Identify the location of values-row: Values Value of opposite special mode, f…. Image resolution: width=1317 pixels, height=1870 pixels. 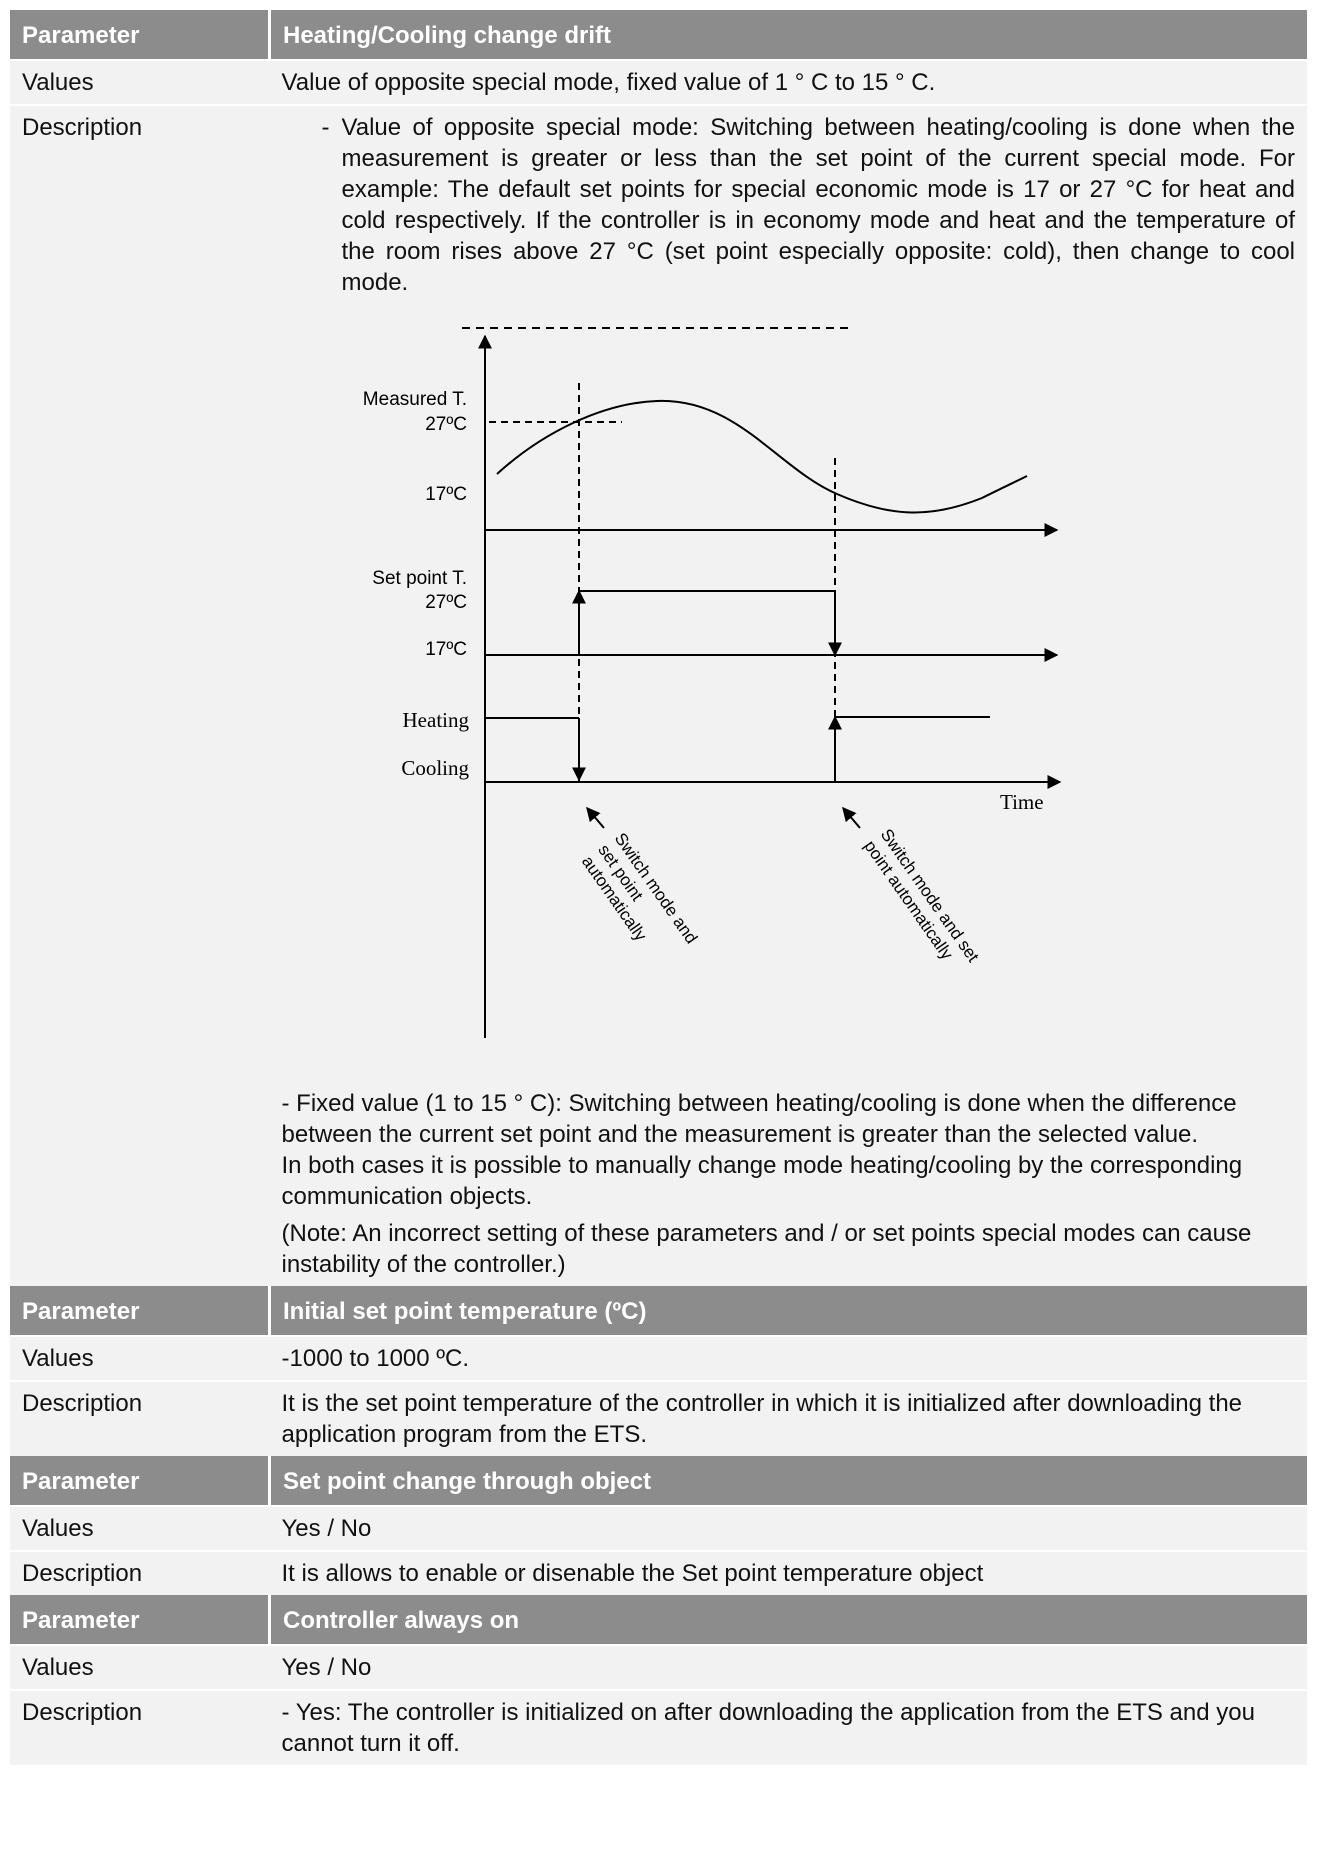
(658, 82).